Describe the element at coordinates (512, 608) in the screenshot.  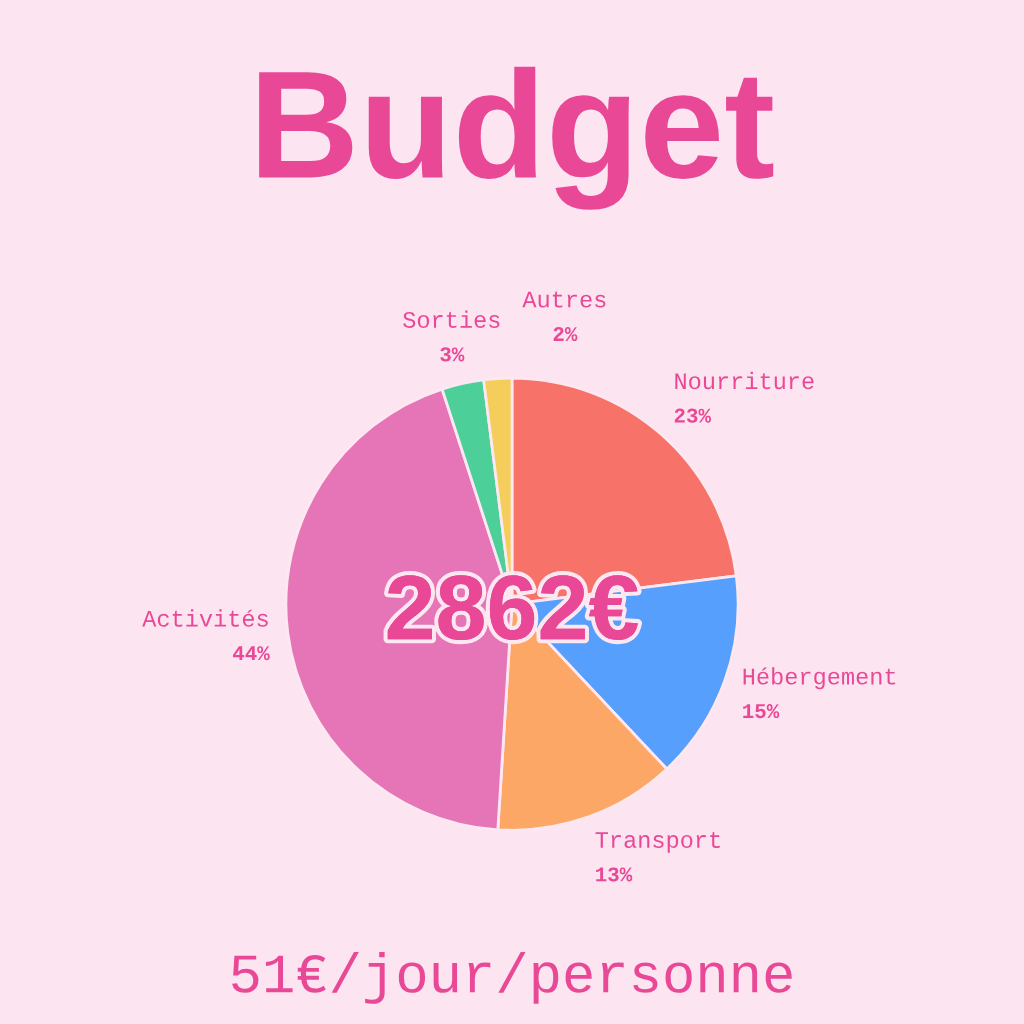
I see `text: 2862€` at that location.